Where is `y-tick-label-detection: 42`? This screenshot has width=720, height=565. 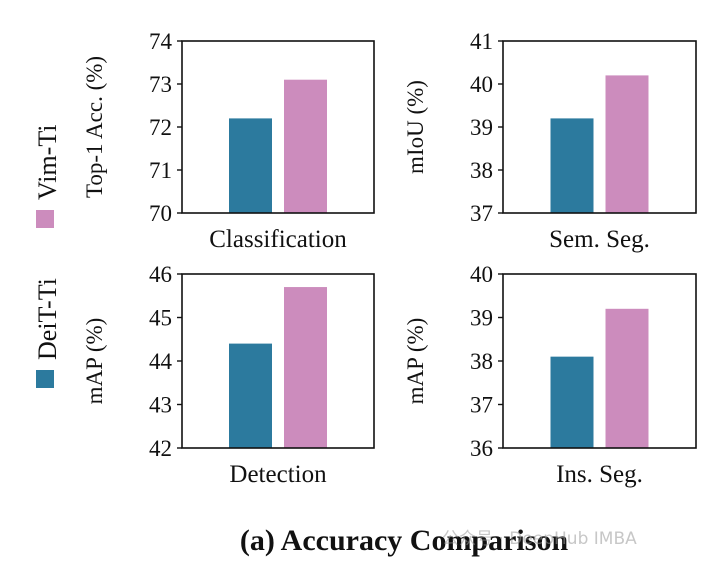 y-tick-label-detection: 42 is located at coordinates (160, 448).